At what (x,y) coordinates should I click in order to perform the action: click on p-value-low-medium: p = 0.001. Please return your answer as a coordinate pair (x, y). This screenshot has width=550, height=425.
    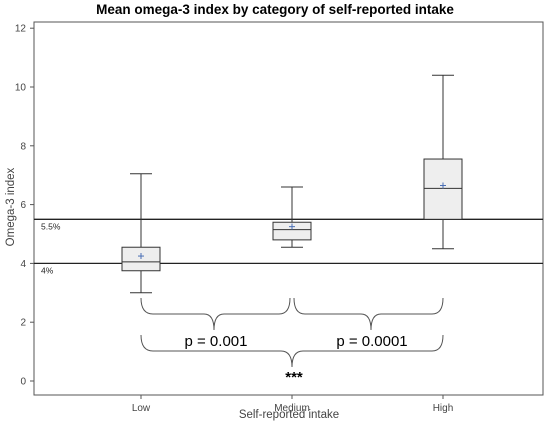
    Looking at the image, I should click on (216, 341).